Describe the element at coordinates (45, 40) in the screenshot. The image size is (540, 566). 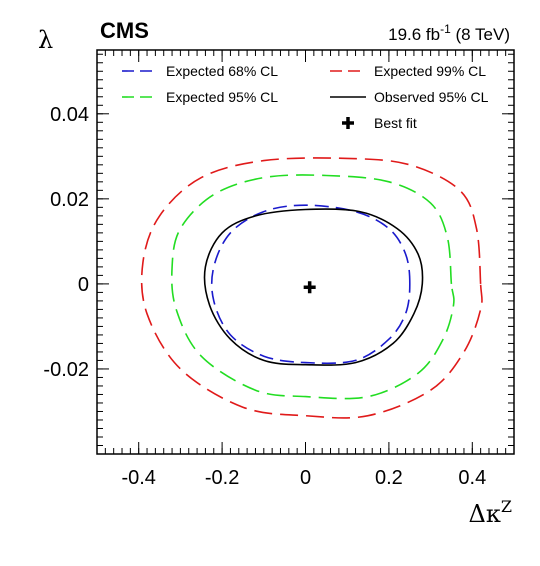
I see `y-axis-label: λ` at that location.